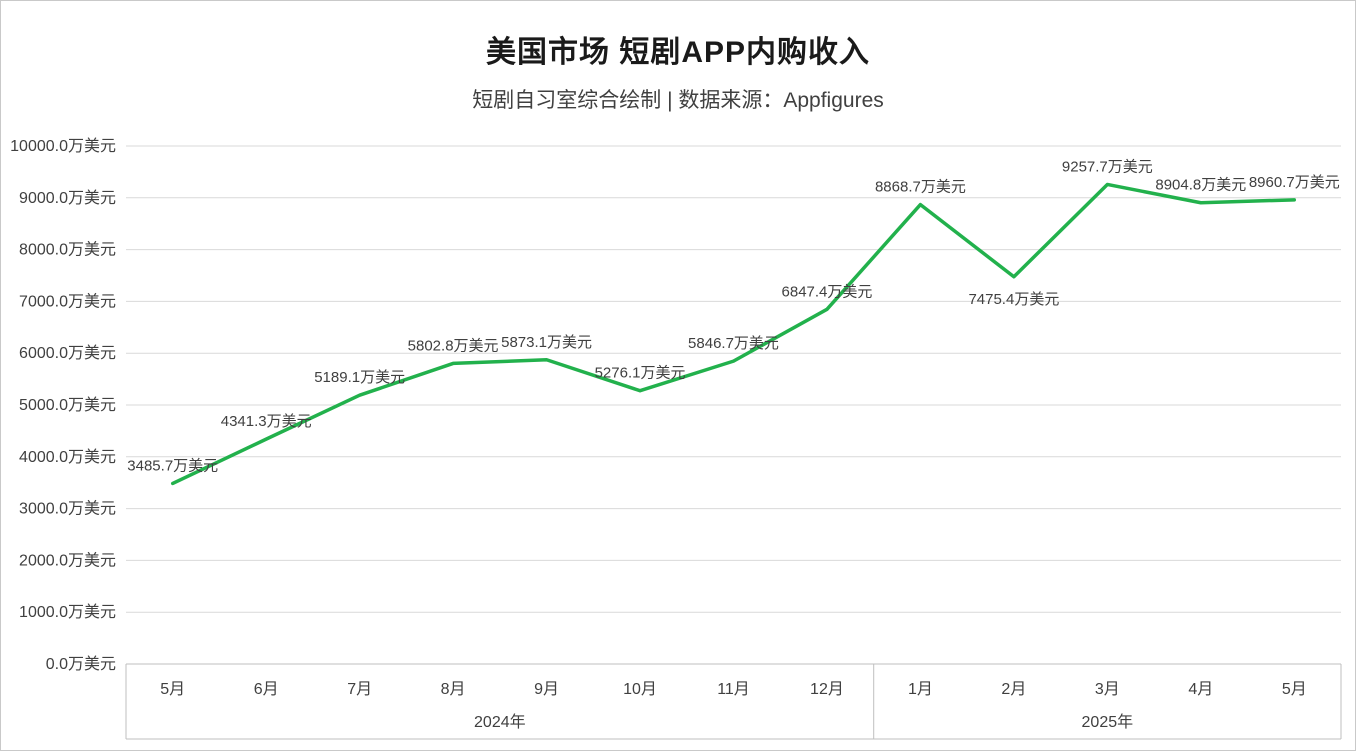 The height and width of the screenshot is (752, 1356). I want to click on y-axis-label: 3000.0万美元, so click(67, 509).